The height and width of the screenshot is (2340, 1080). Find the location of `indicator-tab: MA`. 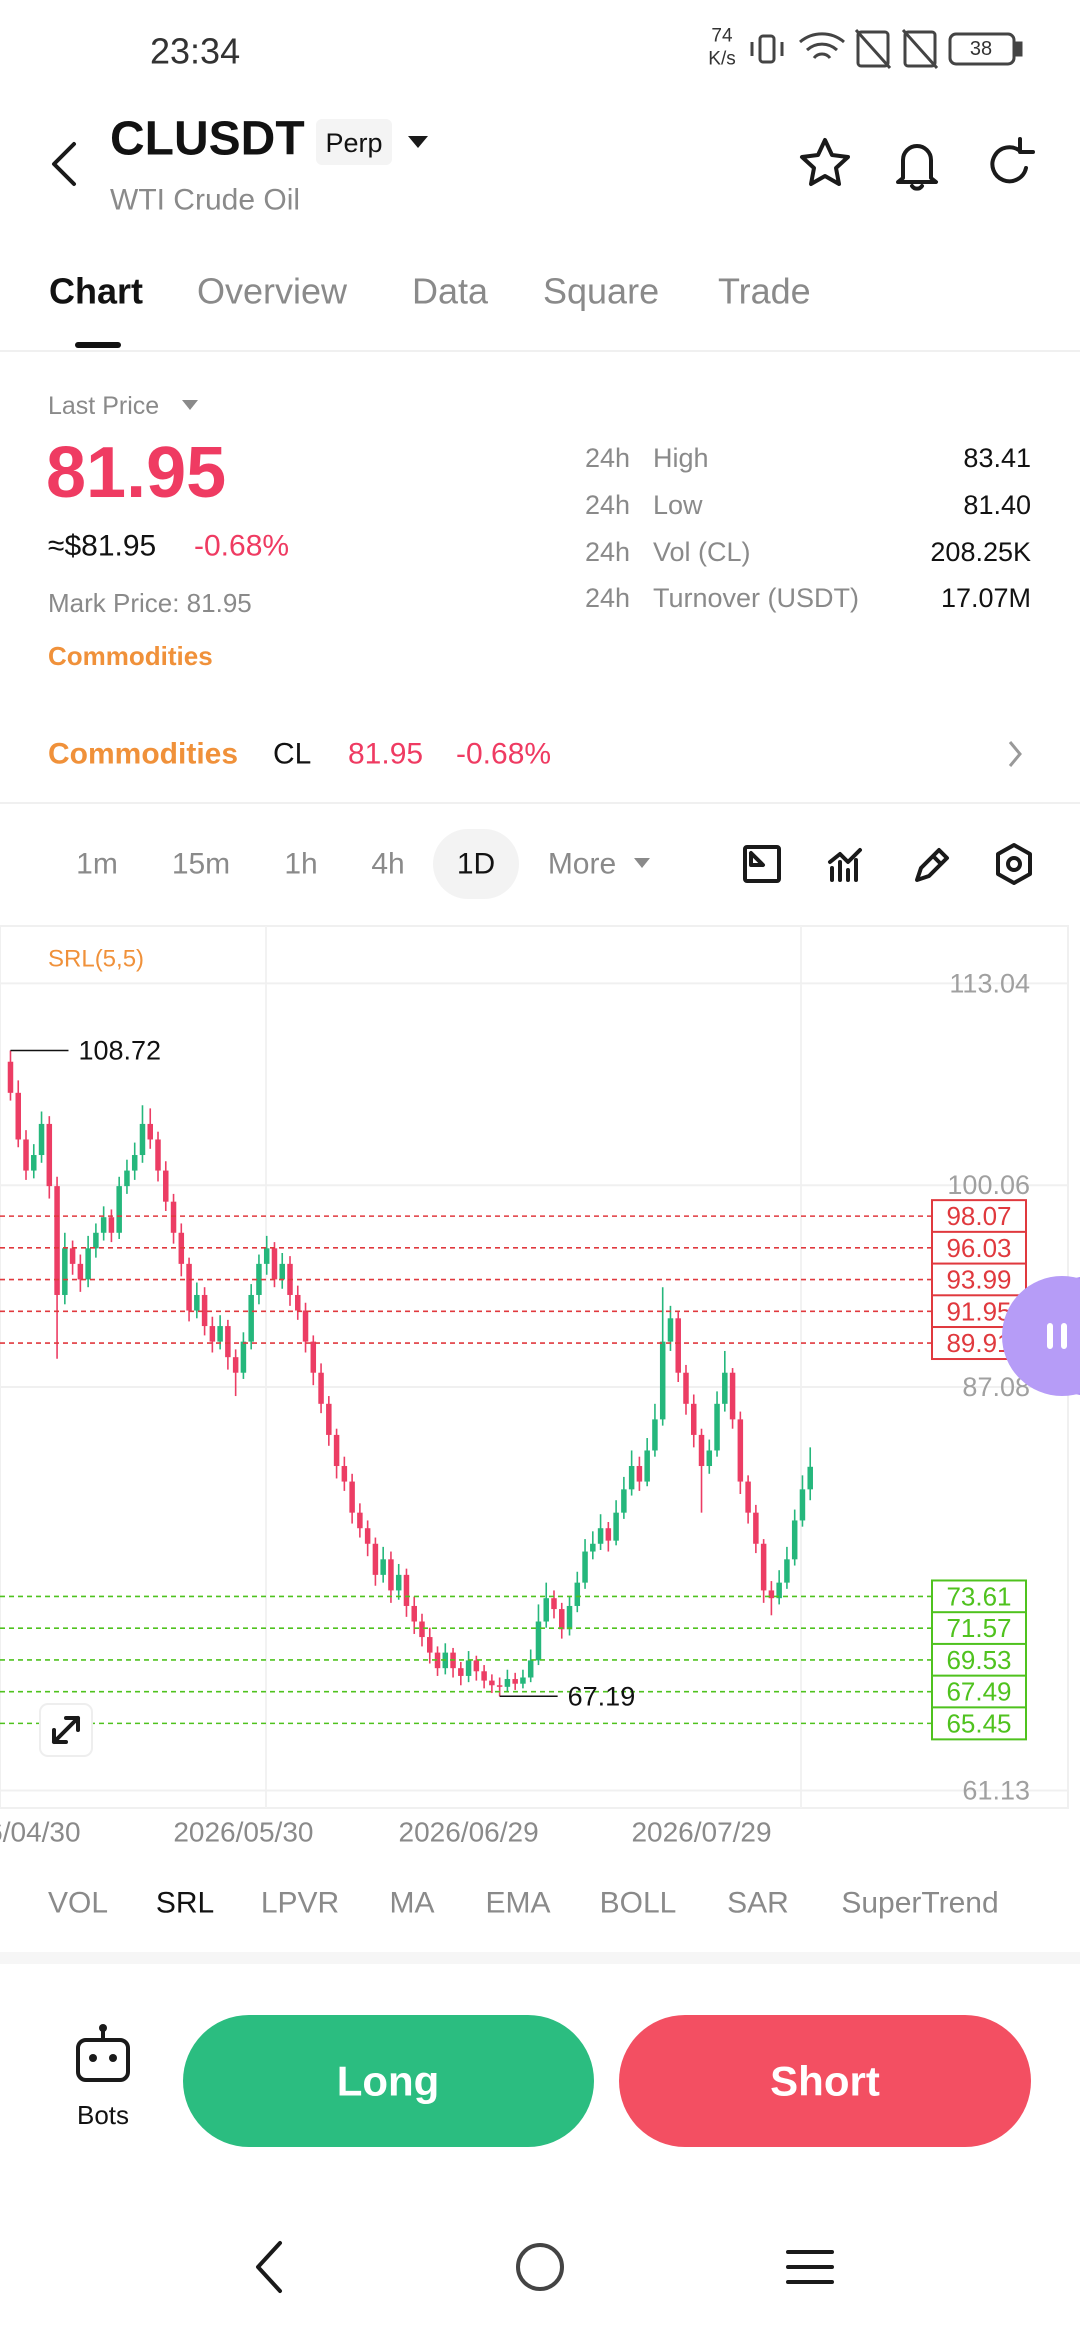

indicator-tab: MA is located at coordinates (412, 1903).